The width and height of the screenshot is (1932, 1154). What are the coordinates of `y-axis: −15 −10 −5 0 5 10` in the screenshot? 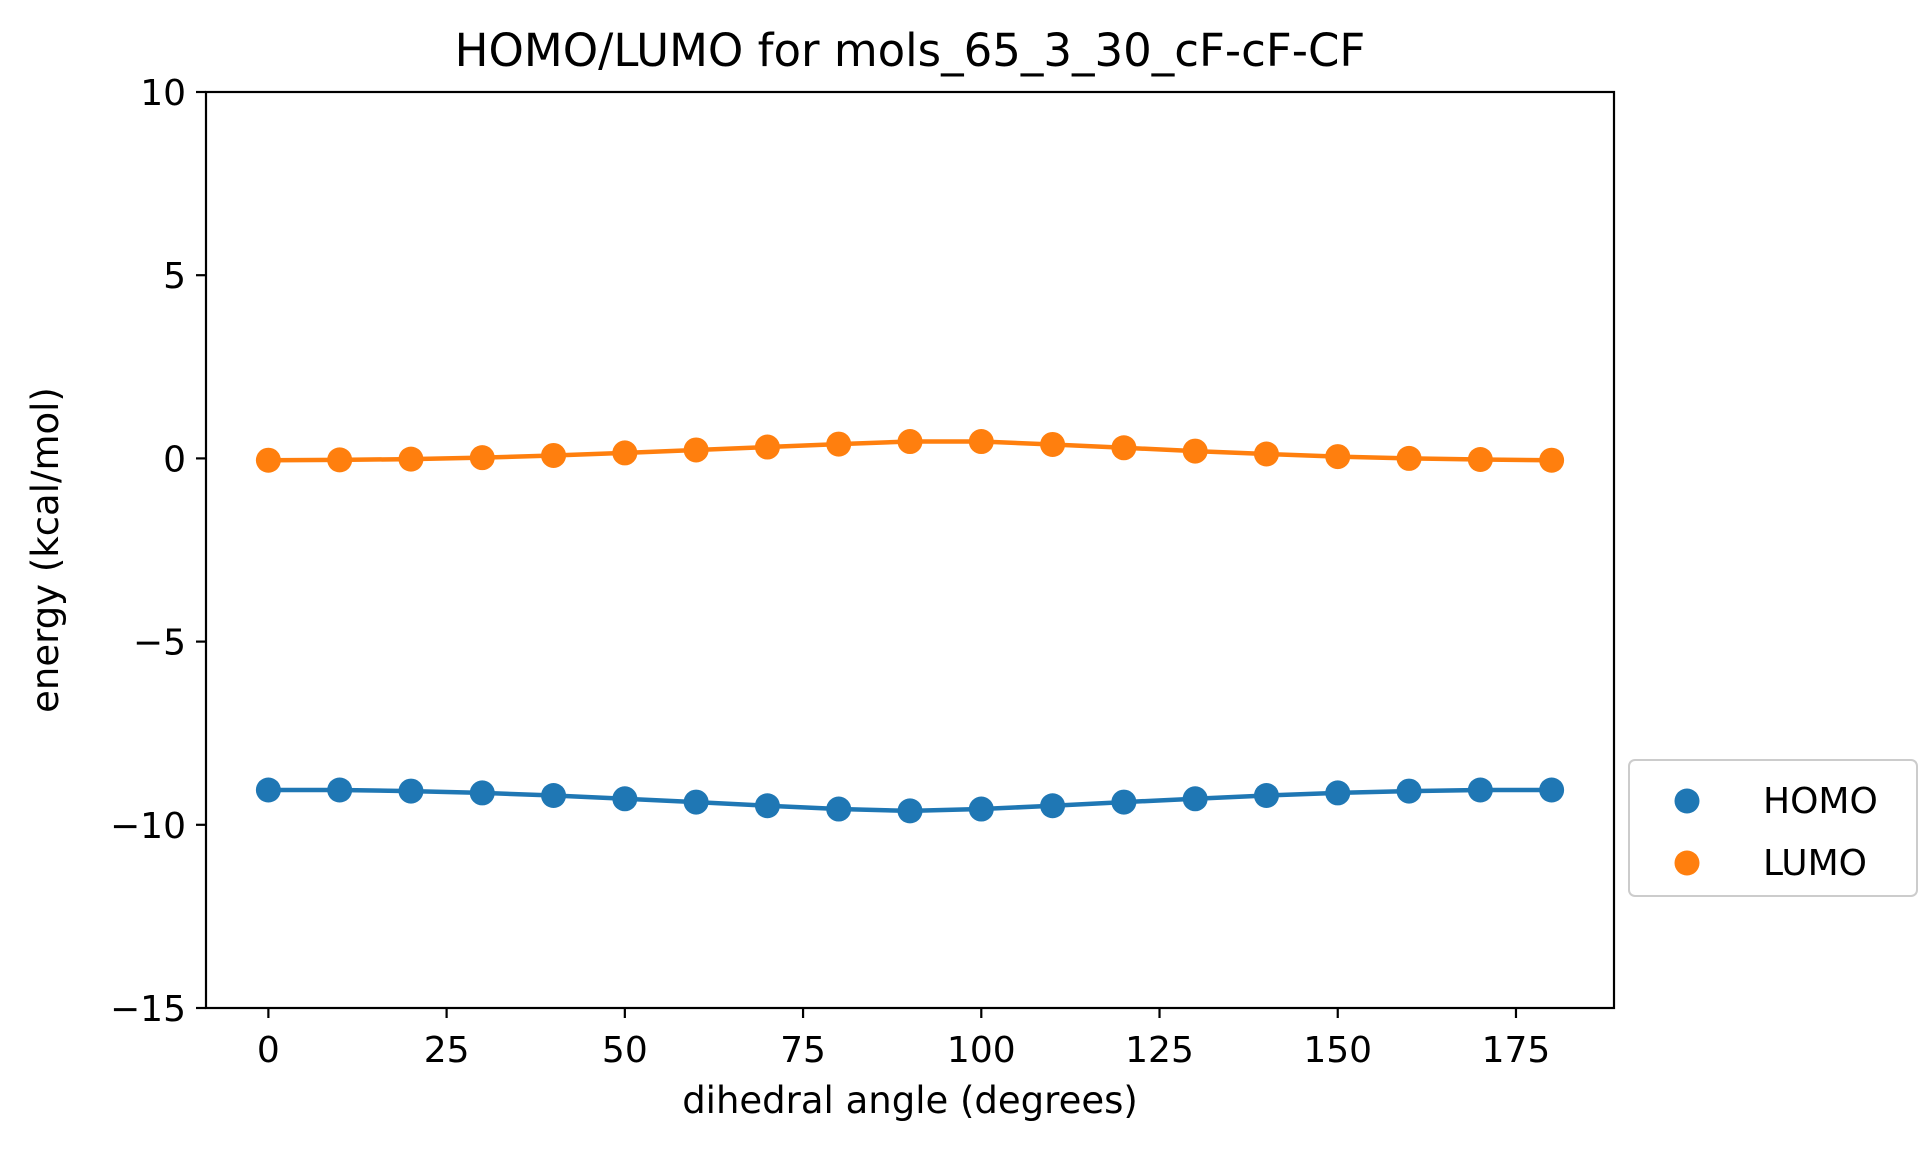 It's located at (158, 551).